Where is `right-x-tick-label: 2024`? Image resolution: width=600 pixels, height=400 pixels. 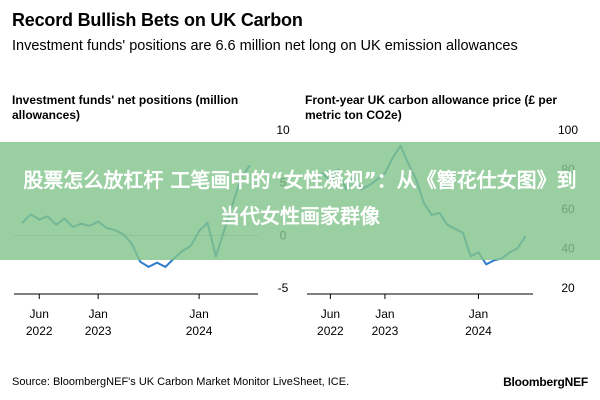
right-x-tick-label: 2024 is located at coordinates (478, 331).